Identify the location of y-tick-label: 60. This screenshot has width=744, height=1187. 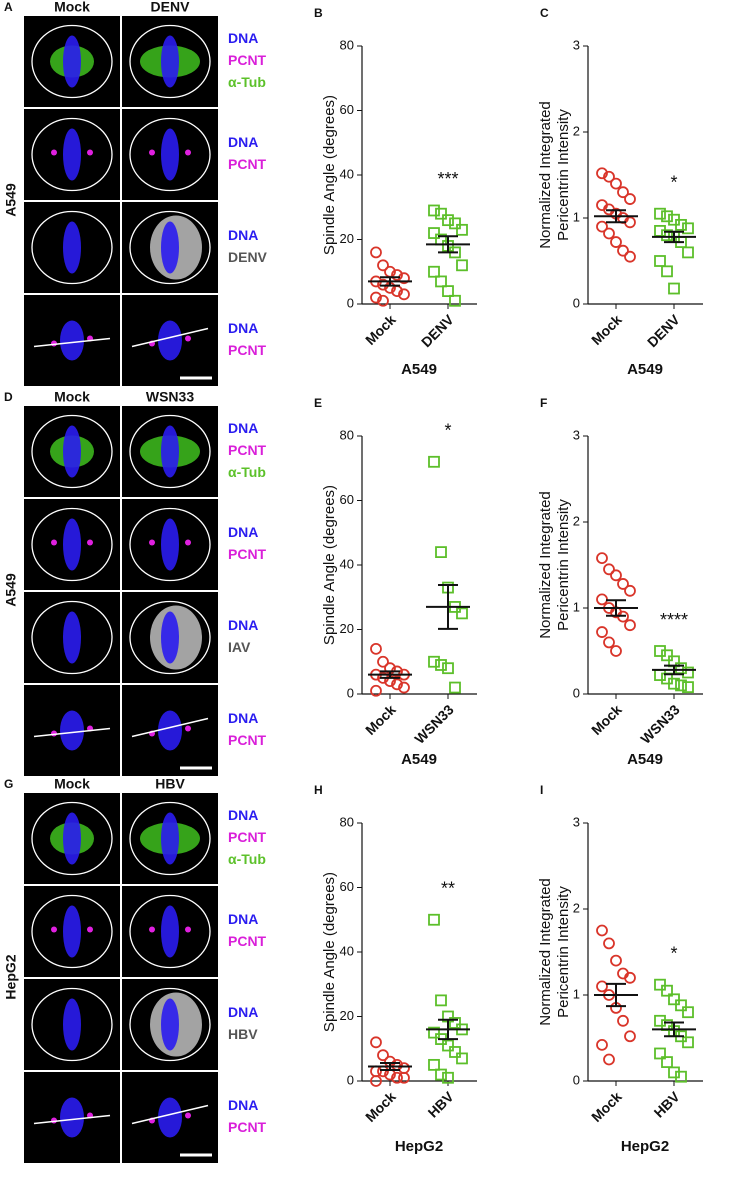
(347, 499).